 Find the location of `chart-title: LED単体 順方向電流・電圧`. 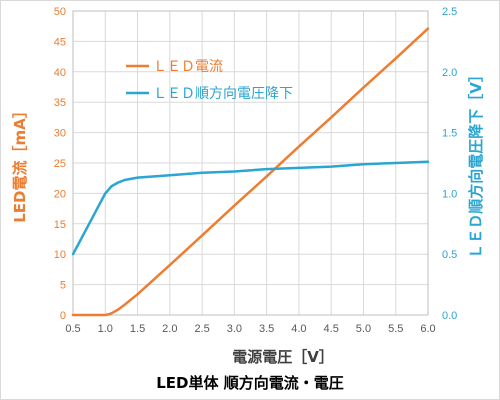

chart-title: LED単体 順方向電流・電圧 is located at coordinates (249, 383).